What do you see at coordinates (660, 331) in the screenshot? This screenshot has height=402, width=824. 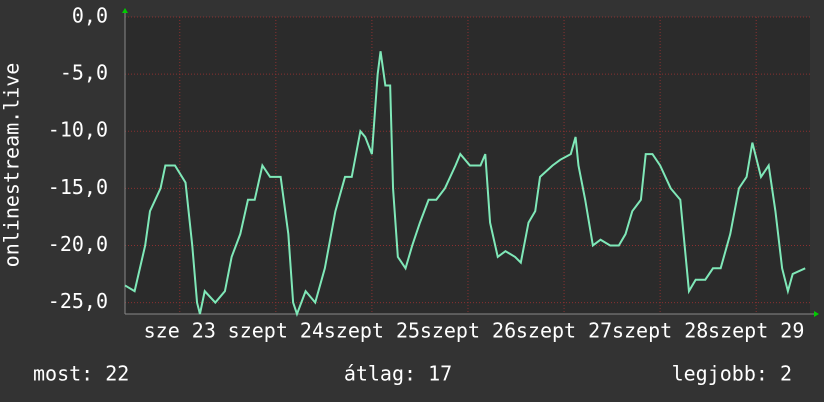 I see `x-tick-label: szept 28` at bounding box center [660, 331].